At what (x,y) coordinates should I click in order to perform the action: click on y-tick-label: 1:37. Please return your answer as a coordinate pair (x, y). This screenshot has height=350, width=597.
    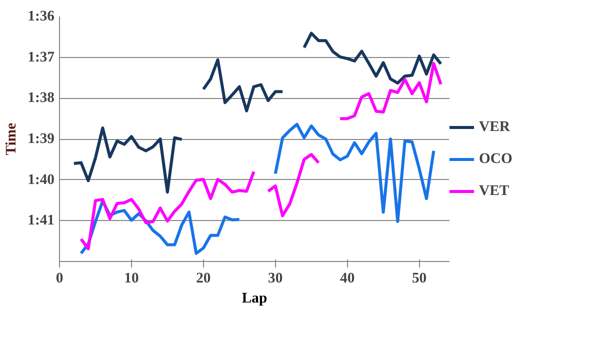
    Looking at the image, I should click on (41, 57).